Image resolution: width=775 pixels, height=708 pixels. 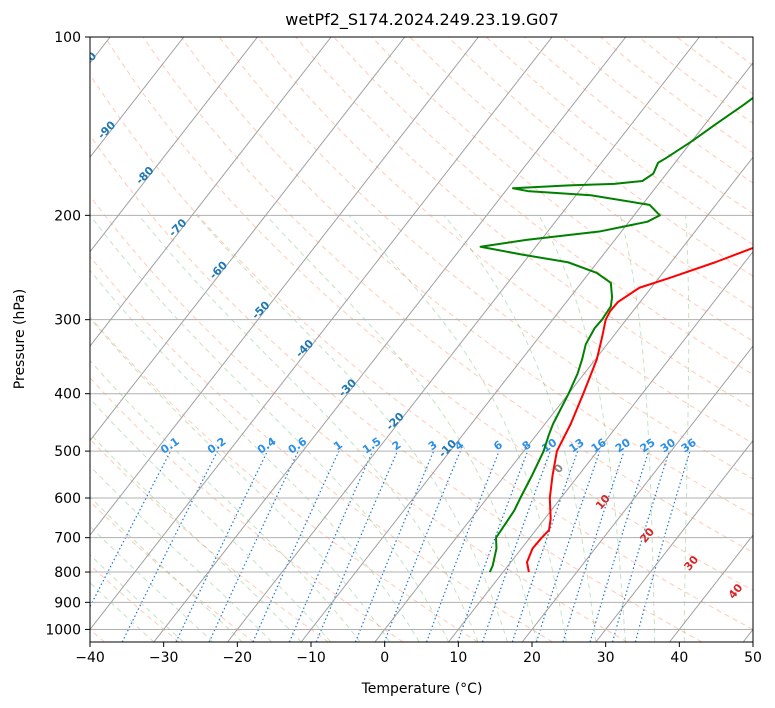 I want to click on x-axis: −40 −30 −20 −10 0 10 20 30 40 50, so click(x=418, y=654).